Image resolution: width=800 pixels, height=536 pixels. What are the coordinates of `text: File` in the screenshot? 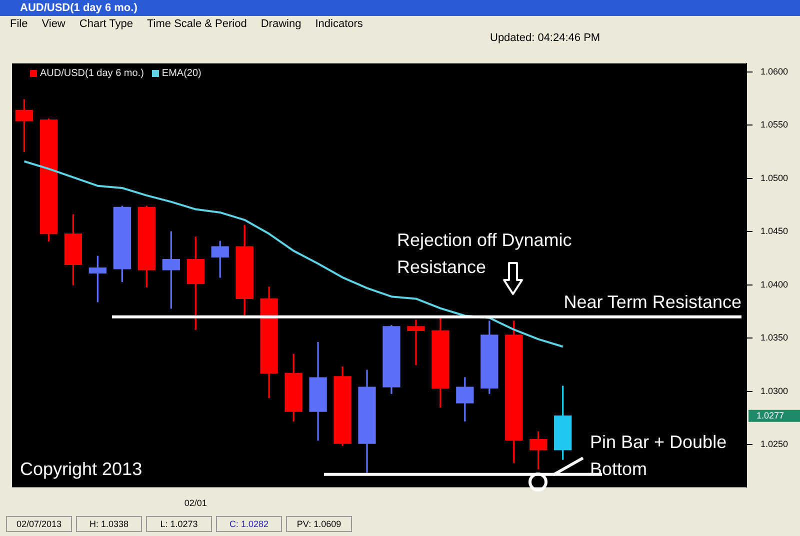 It's located at (19, 25).